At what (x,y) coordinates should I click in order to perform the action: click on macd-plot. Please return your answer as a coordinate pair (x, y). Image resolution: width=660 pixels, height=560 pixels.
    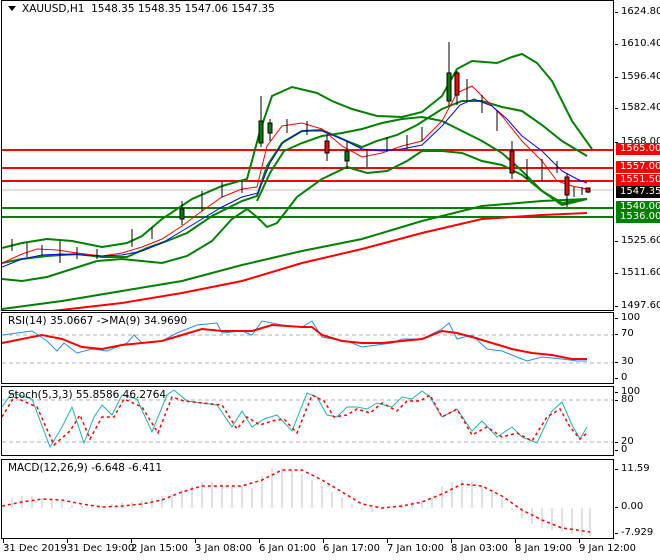
    Looking at the image, I should click on (296, 502).